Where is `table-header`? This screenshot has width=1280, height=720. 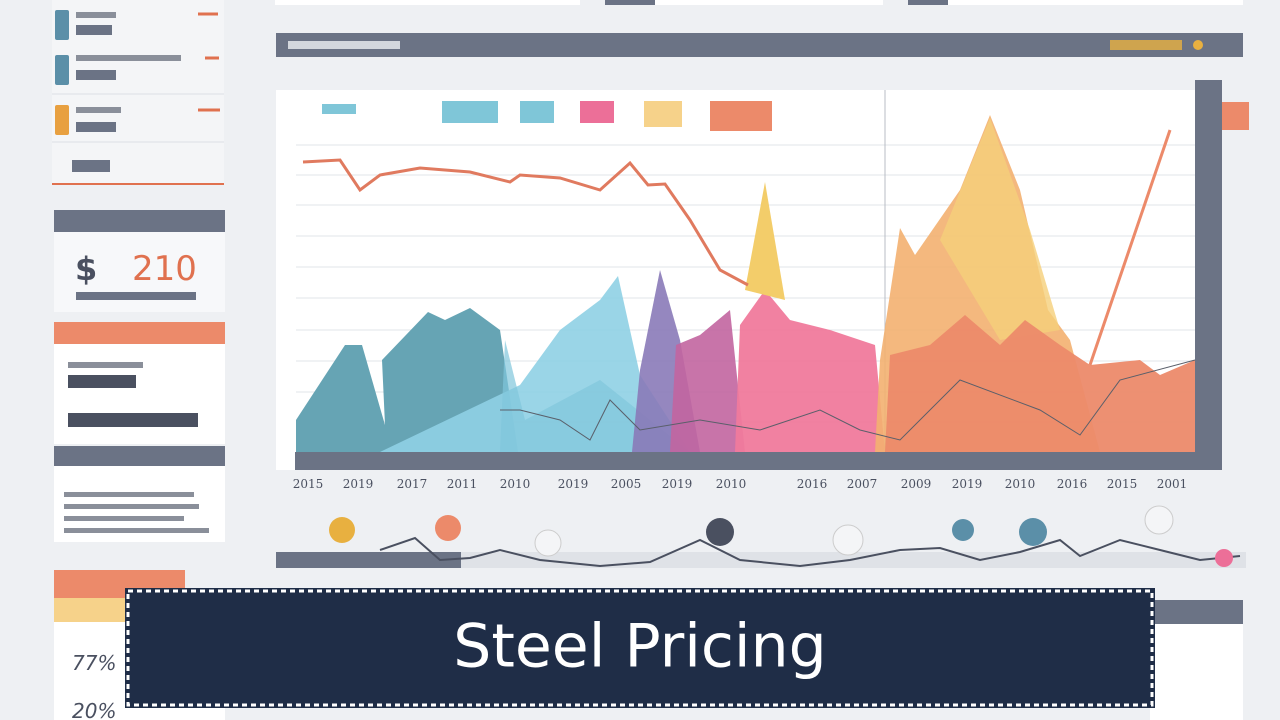 table-header is located at coordinates (1196, 612).